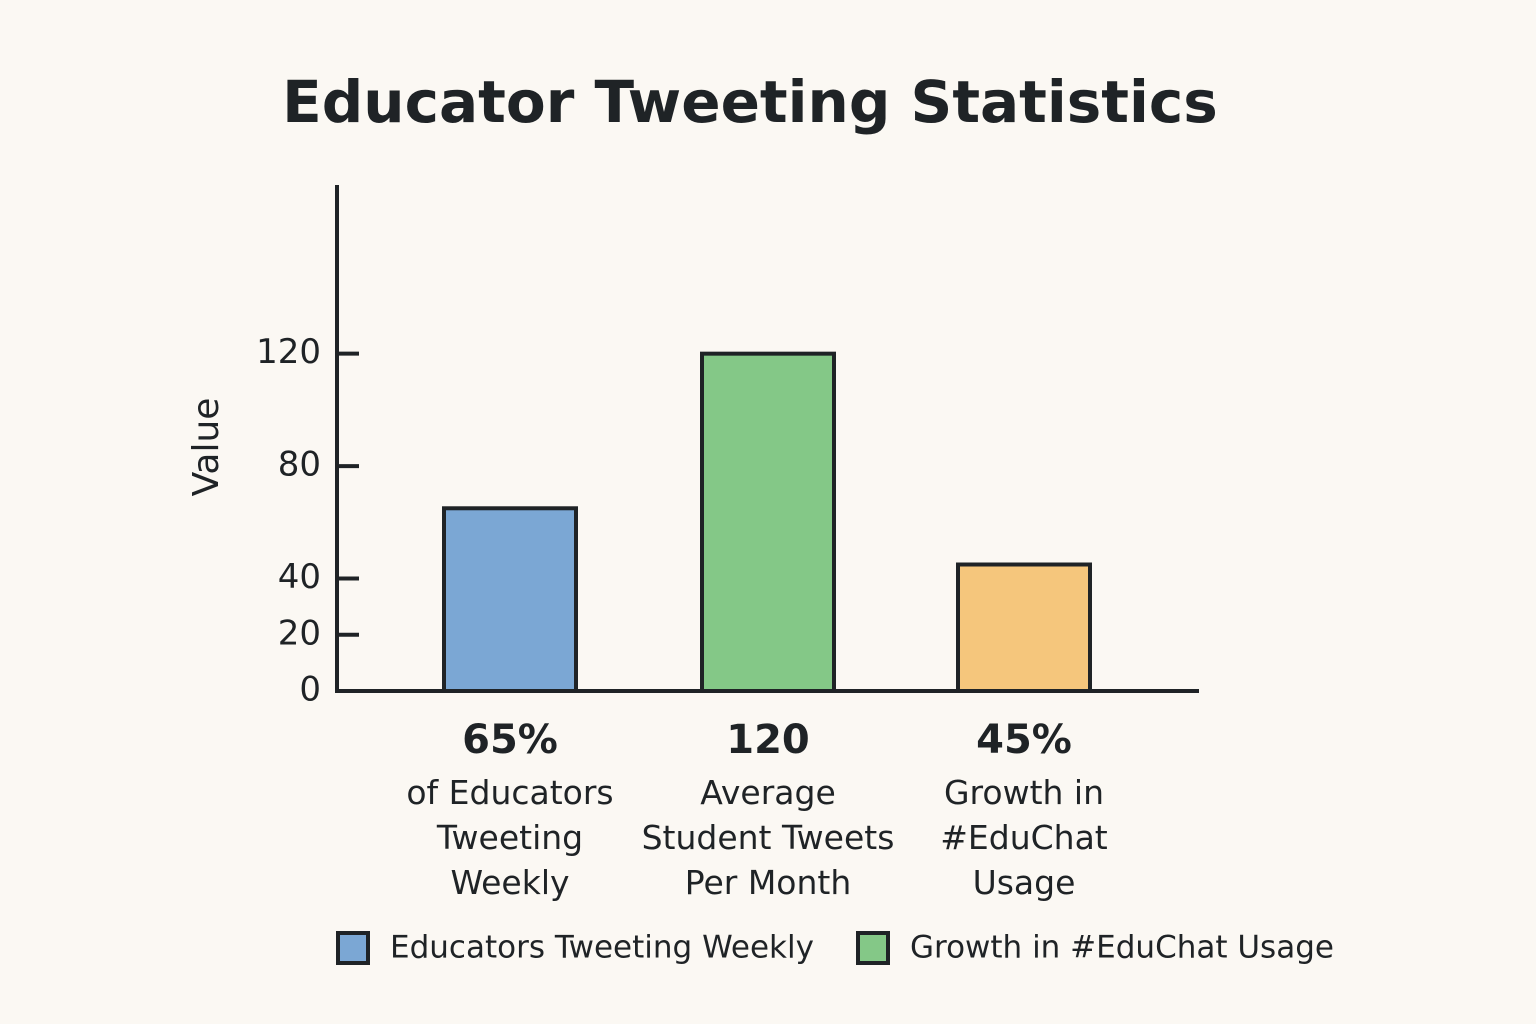 Image resolution: width=1536 pixels, height=1024 pixels. What do you see at coordinates (768, 740) in the screenshot?
I see `value-label: 120` at bounding box center [768, 740].